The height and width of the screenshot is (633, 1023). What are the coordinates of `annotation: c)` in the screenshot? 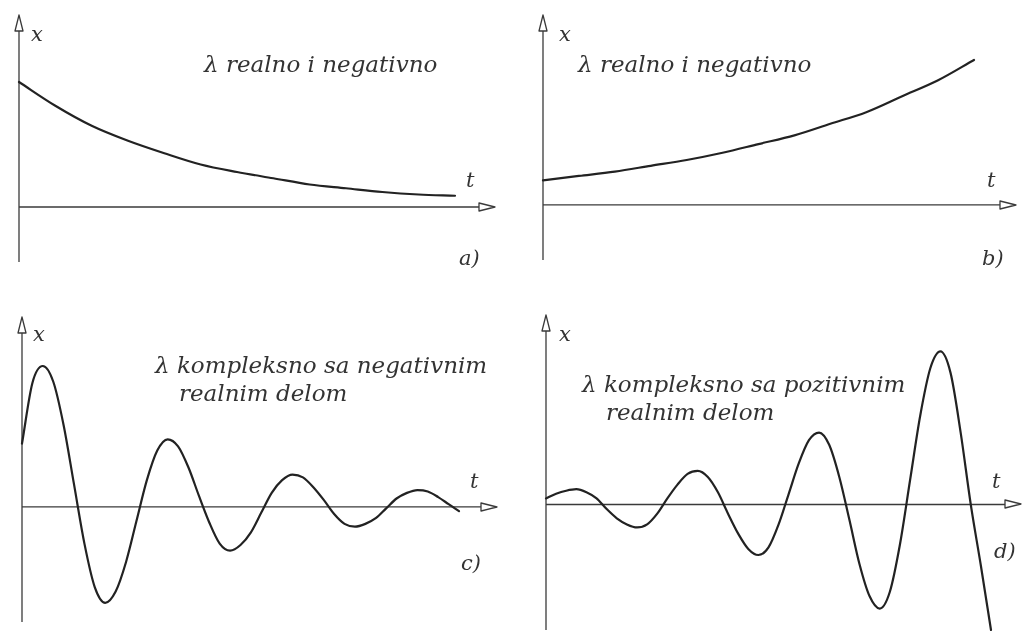 It's located at (471, 563).